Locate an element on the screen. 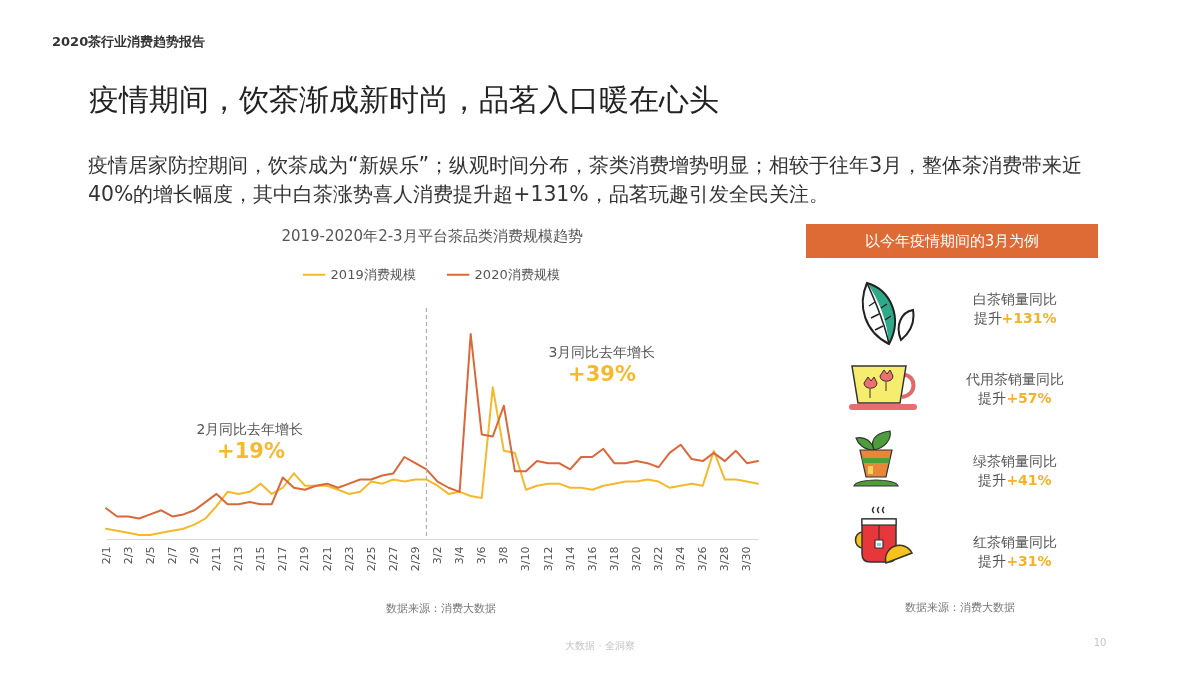  x-tick-label: 3/20 is located at coordinates (636, 559).